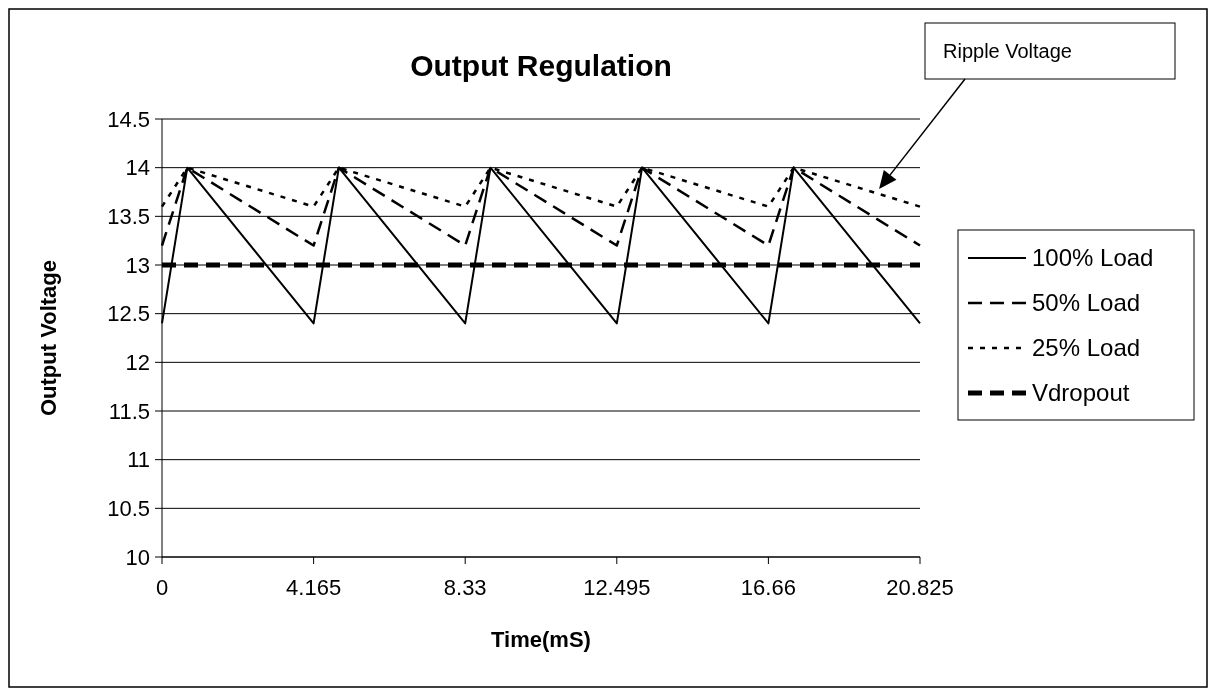  What do you see at coordinates (128, 314) in the screenshot?
I see `y-tick-label: 12.5` at bounding box center [128, 314].